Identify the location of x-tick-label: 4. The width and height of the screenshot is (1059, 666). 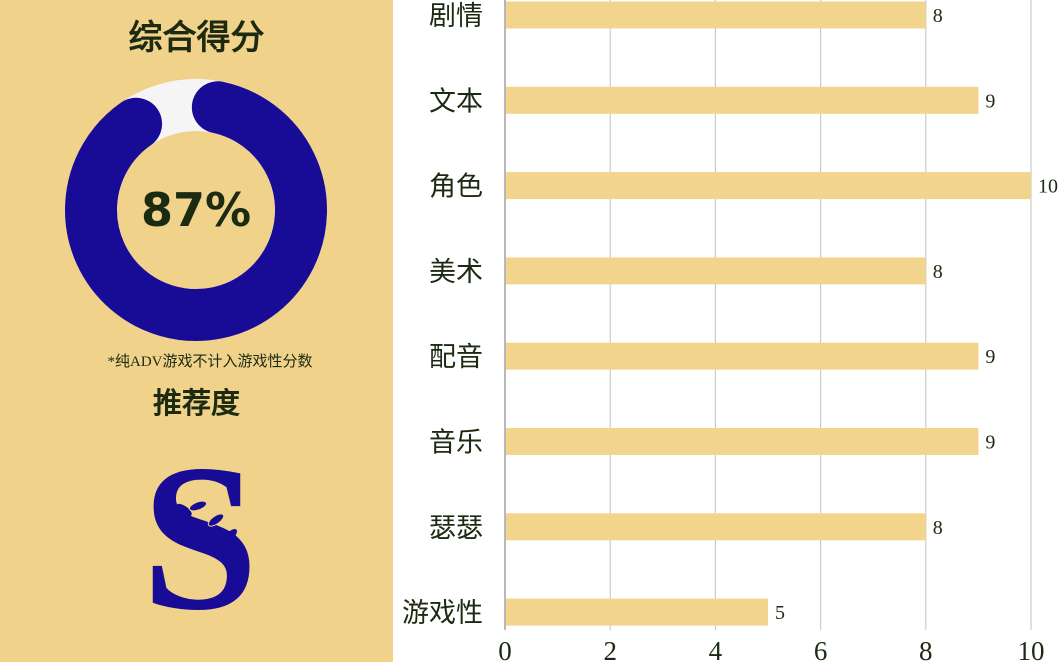
(716, 651).